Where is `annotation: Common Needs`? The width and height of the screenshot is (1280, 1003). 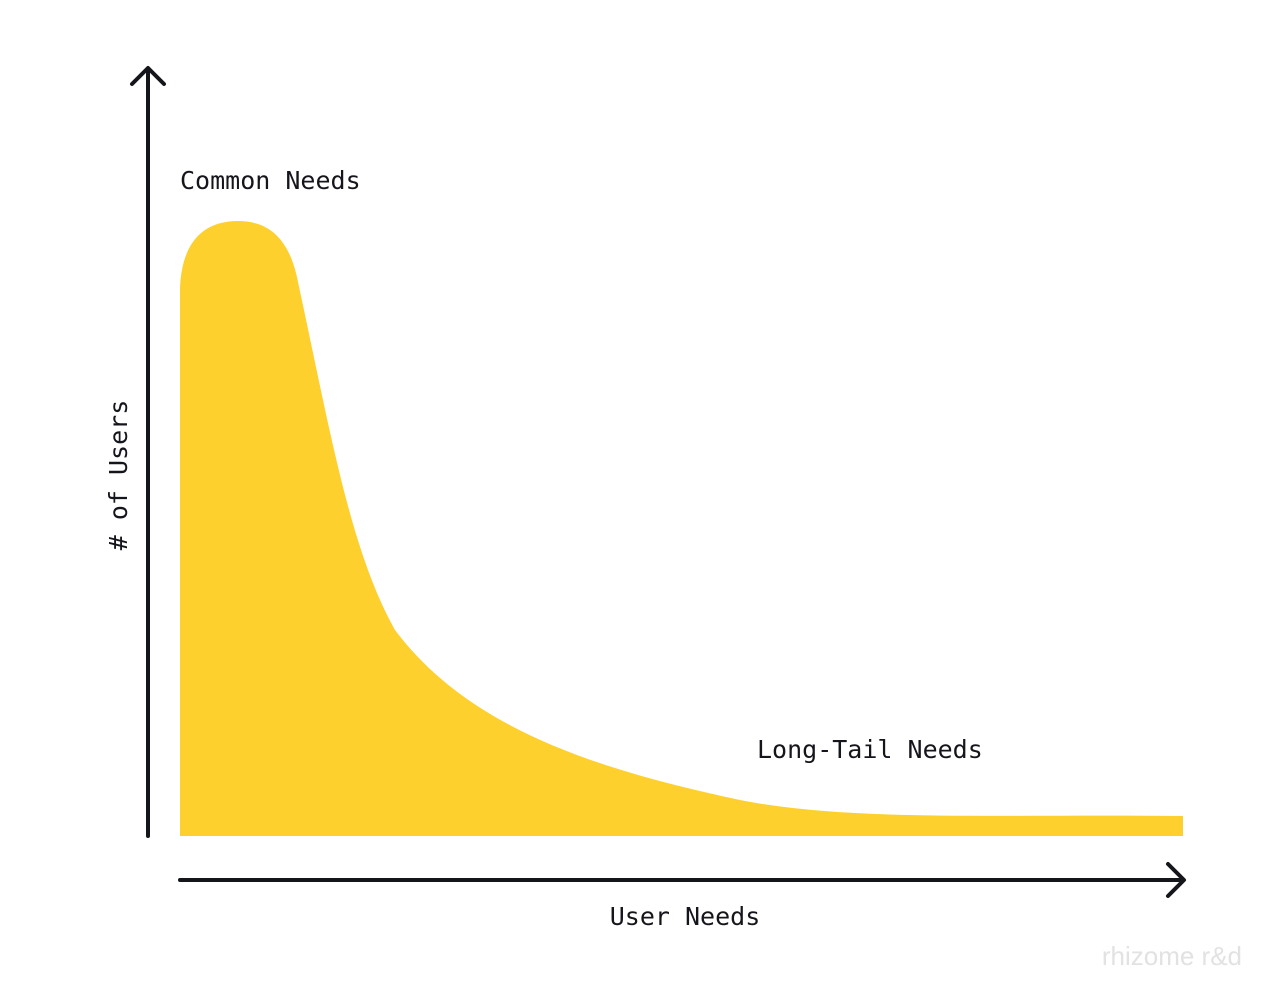
annotation: Common Needs is located at coordinates (270, 180).